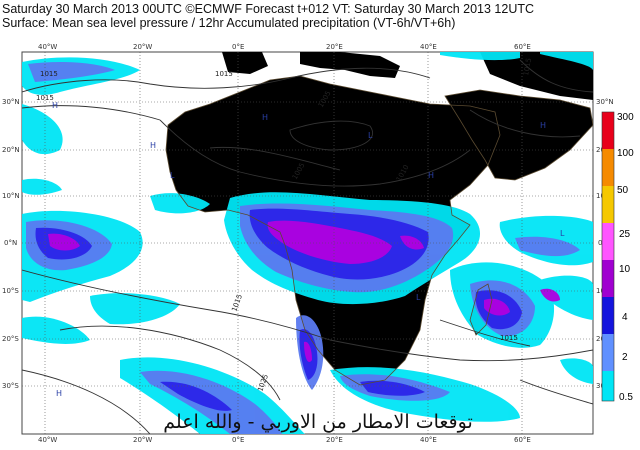  Describe the element at coordinates (10, 291) in the screenshot. I see `svg-text: 10°S` at that location.